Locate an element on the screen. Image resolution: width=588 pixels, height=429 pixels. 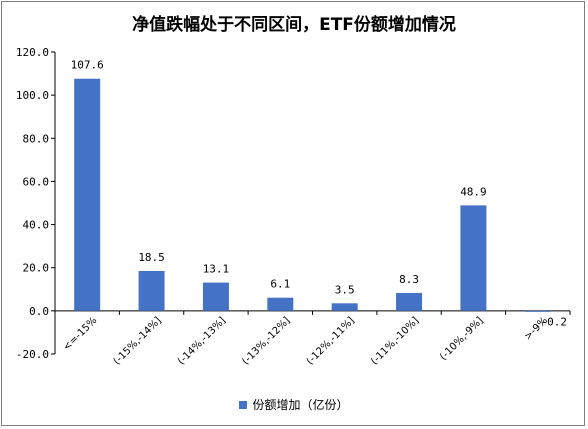
data-label: 6.1 is located at coordinates (280, 284).